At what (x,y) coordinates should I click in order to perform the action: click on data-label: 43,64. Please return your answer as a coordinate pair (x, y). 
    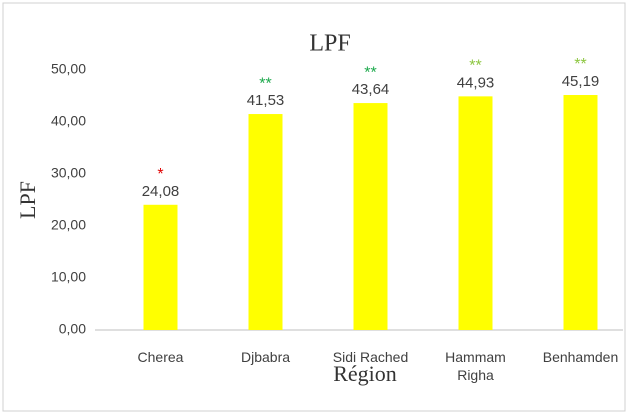
    Looking at the image, I should click on (371, 89).